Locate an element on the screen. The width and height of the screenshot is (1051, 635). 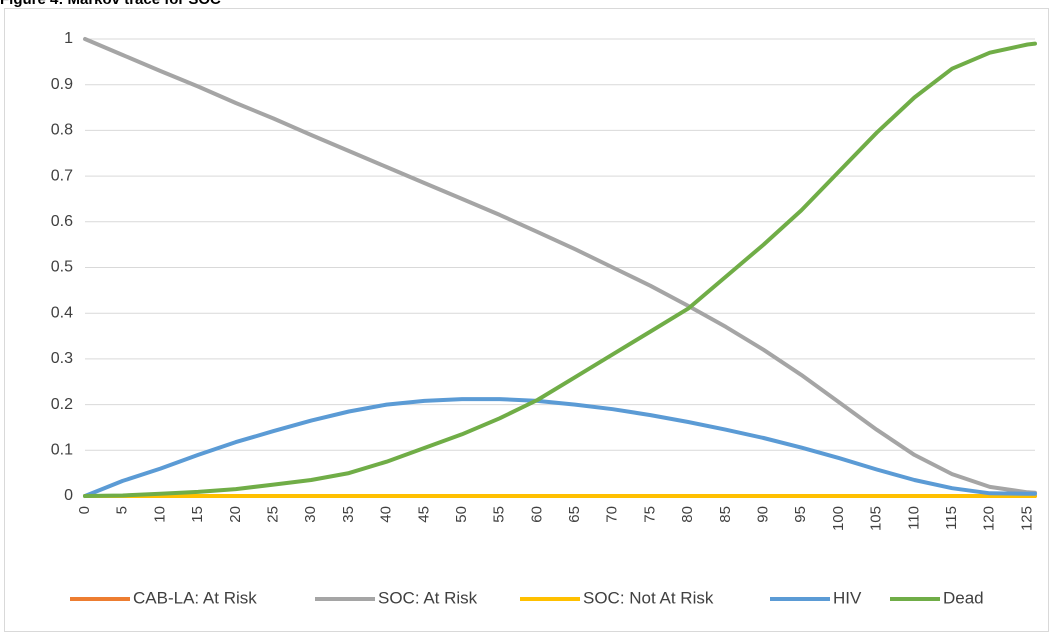
legend-item: SOC: At Risk is located at coordinates (396, 597).